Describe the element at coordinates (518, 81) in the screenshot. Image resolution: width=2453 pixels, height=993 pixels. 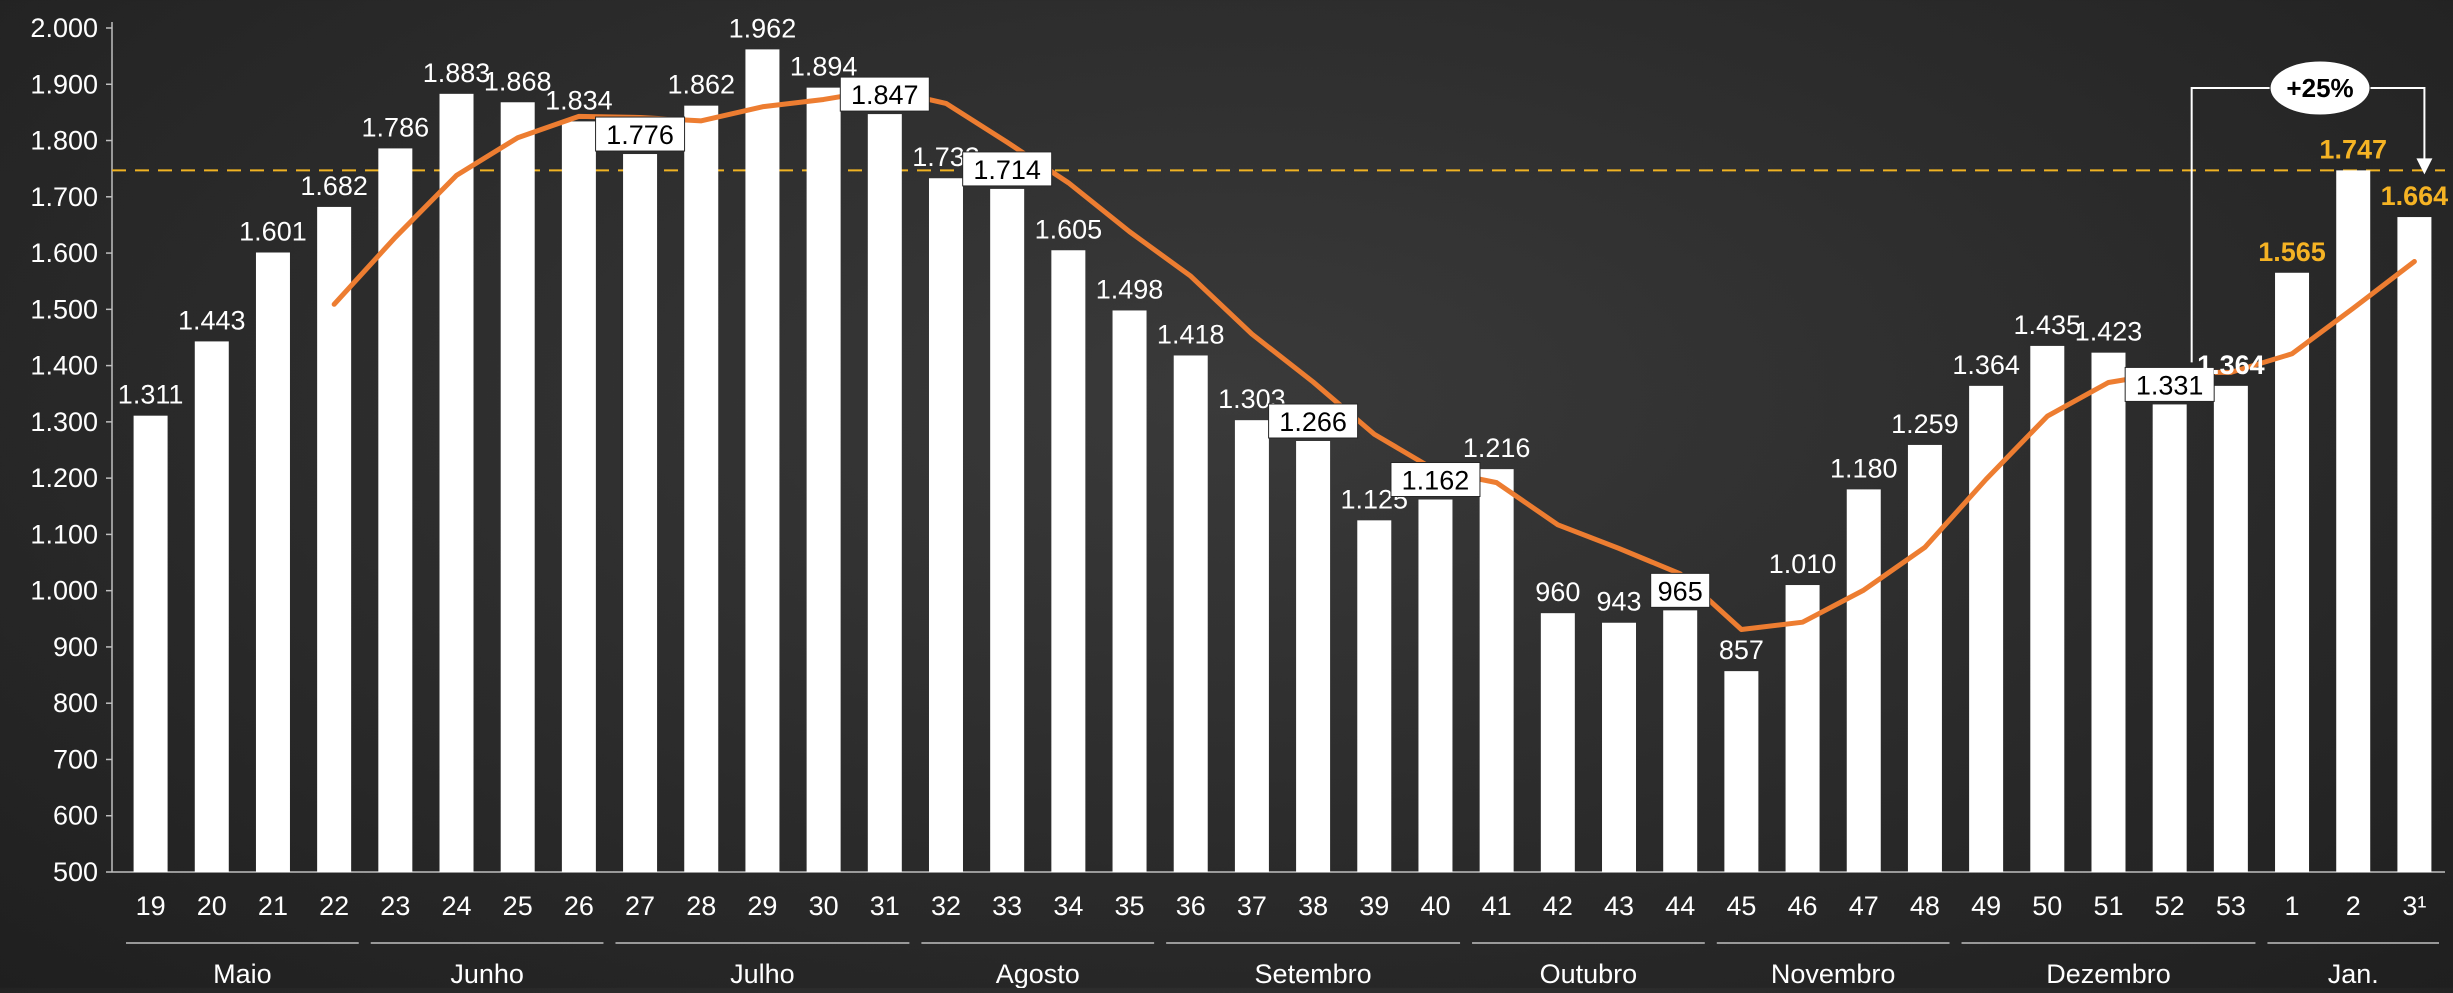
I see `value-label: 1.868` at that location.